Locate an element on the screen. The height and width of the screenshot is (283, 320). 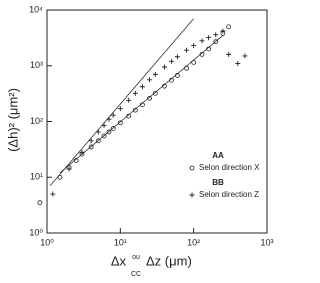
y-tick-label: 10⁰ is located at coordinates (36, 232).